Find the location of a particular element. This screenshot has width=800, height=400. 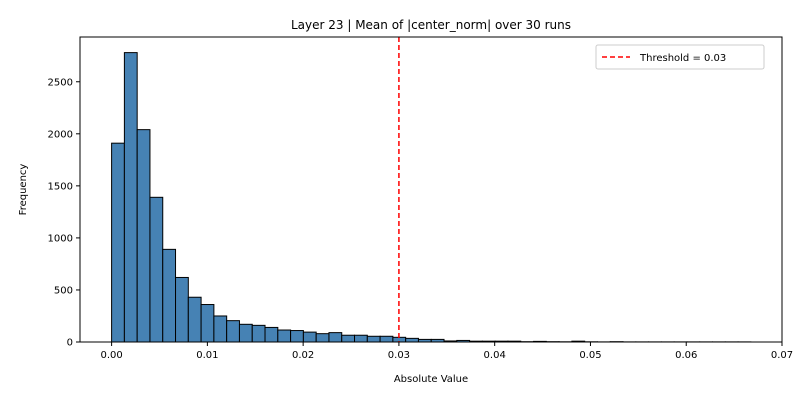

legend: Threshold = 0.03 is located at coordinates (680, 57).